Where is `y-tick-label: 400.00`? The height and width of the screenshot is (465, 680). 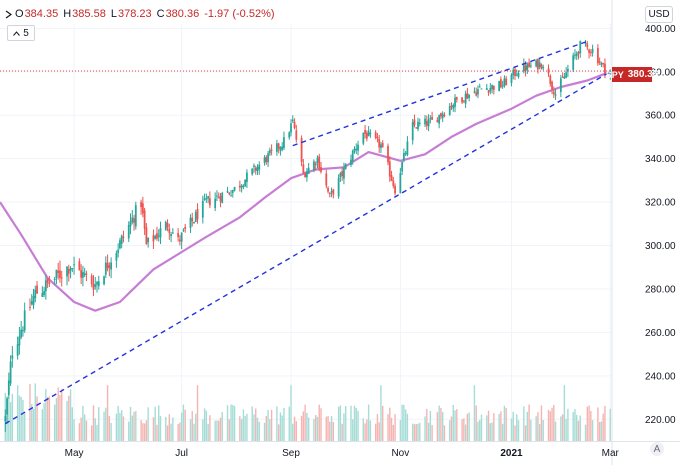 y-tick-label: 400.00 is located at coordinates (660, 29).